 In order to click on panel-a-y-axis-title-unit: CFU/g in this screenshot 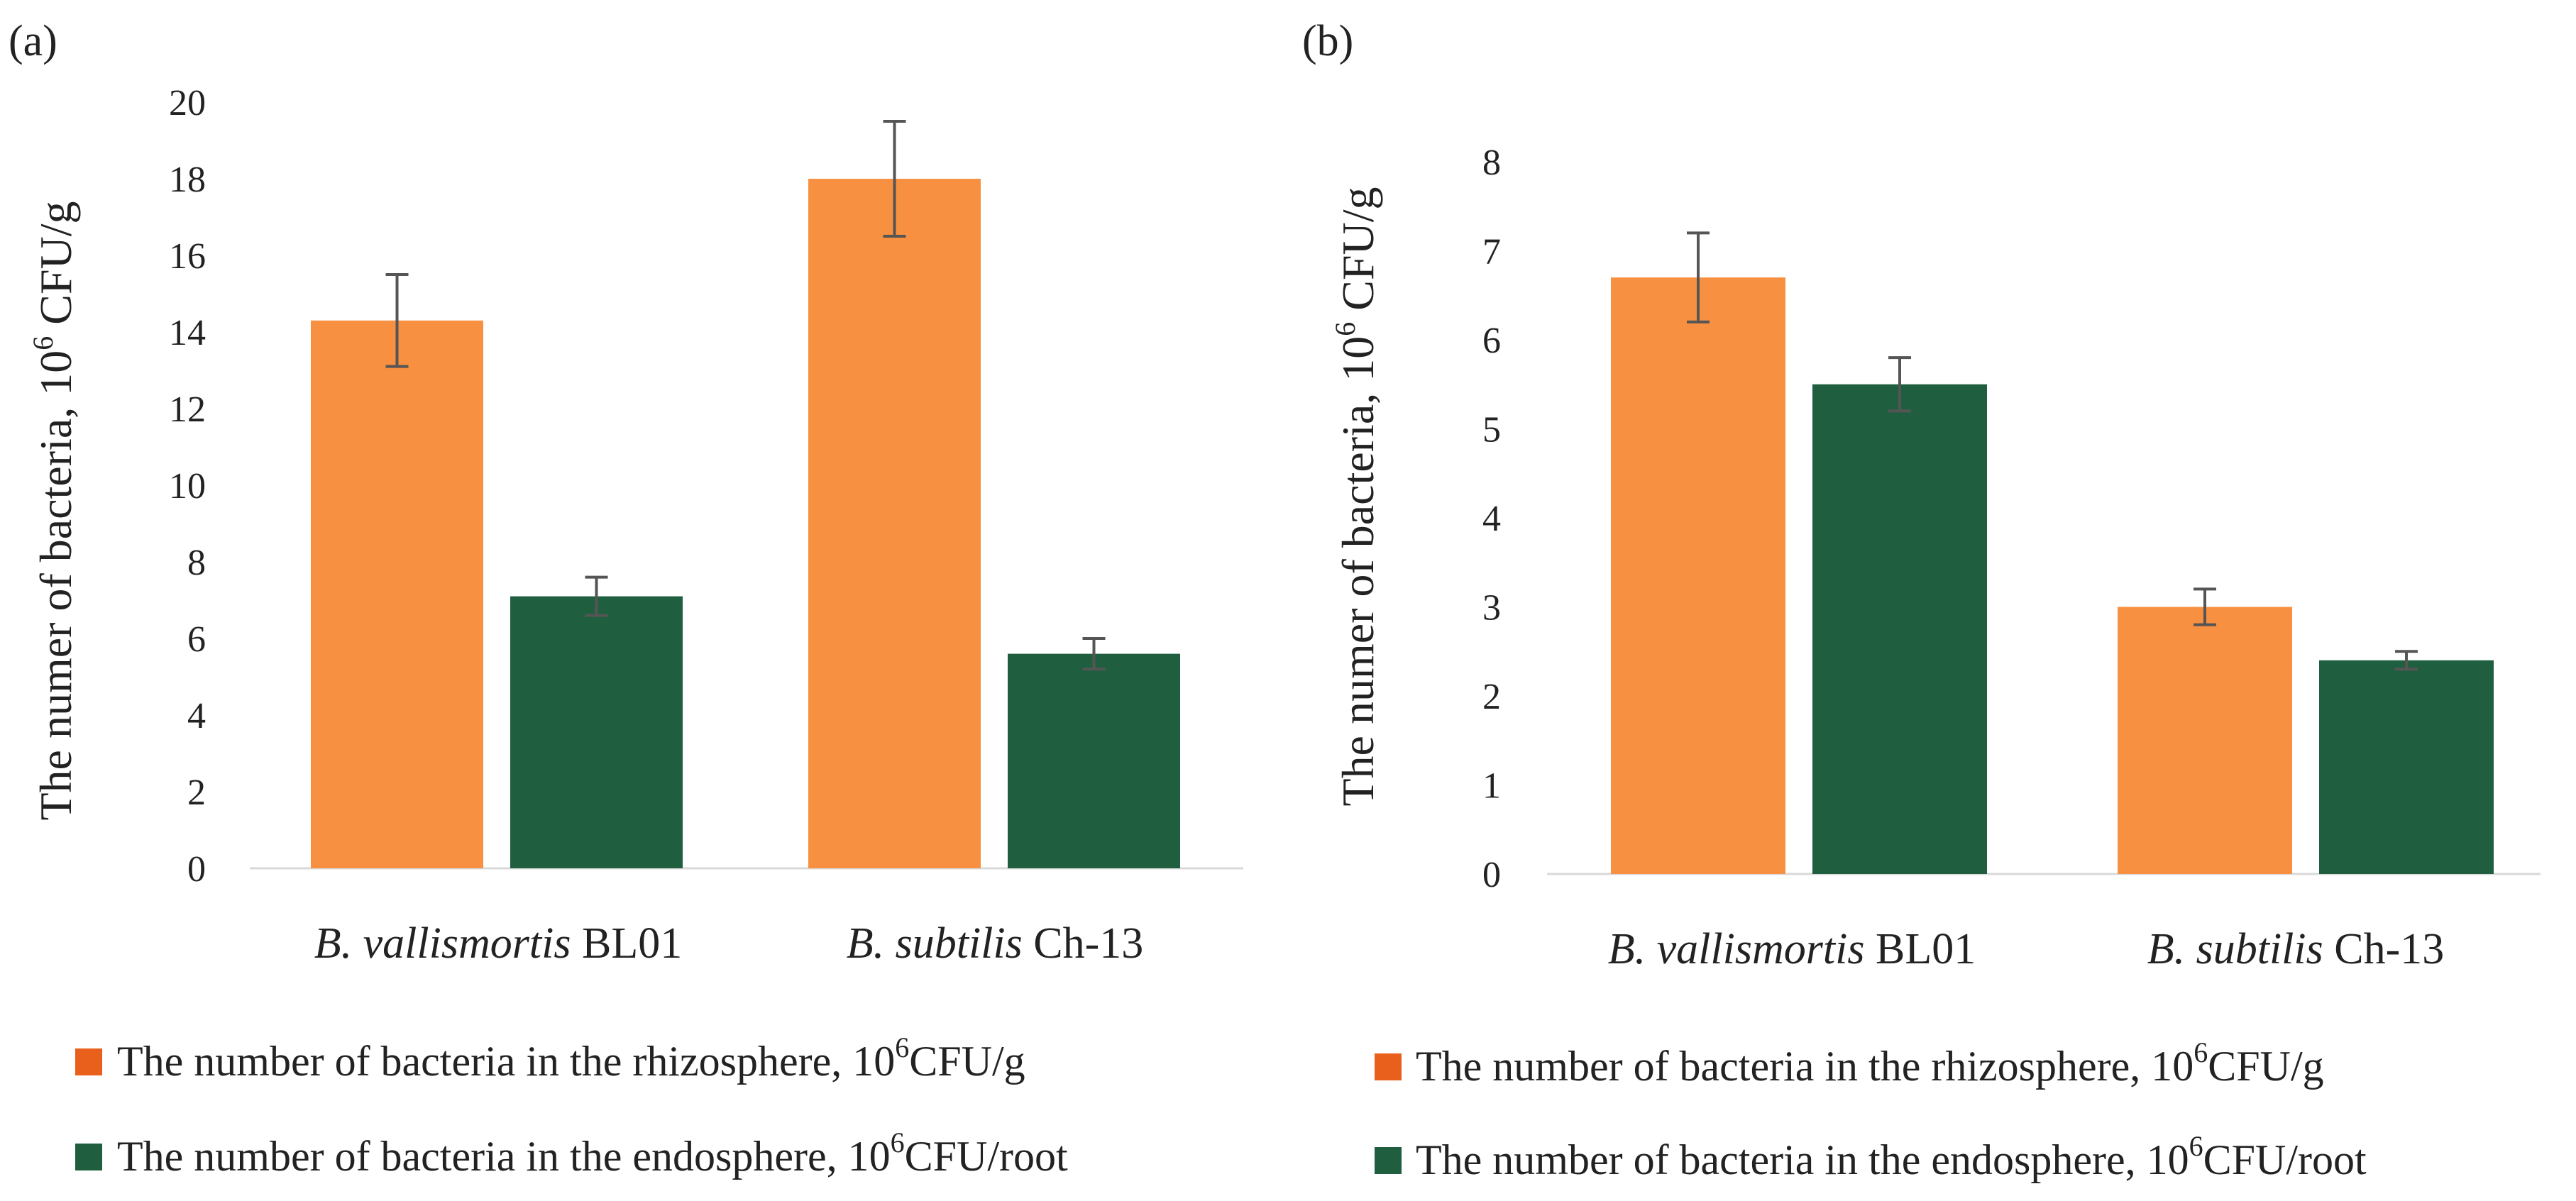, I will do `click(56, 268)`.